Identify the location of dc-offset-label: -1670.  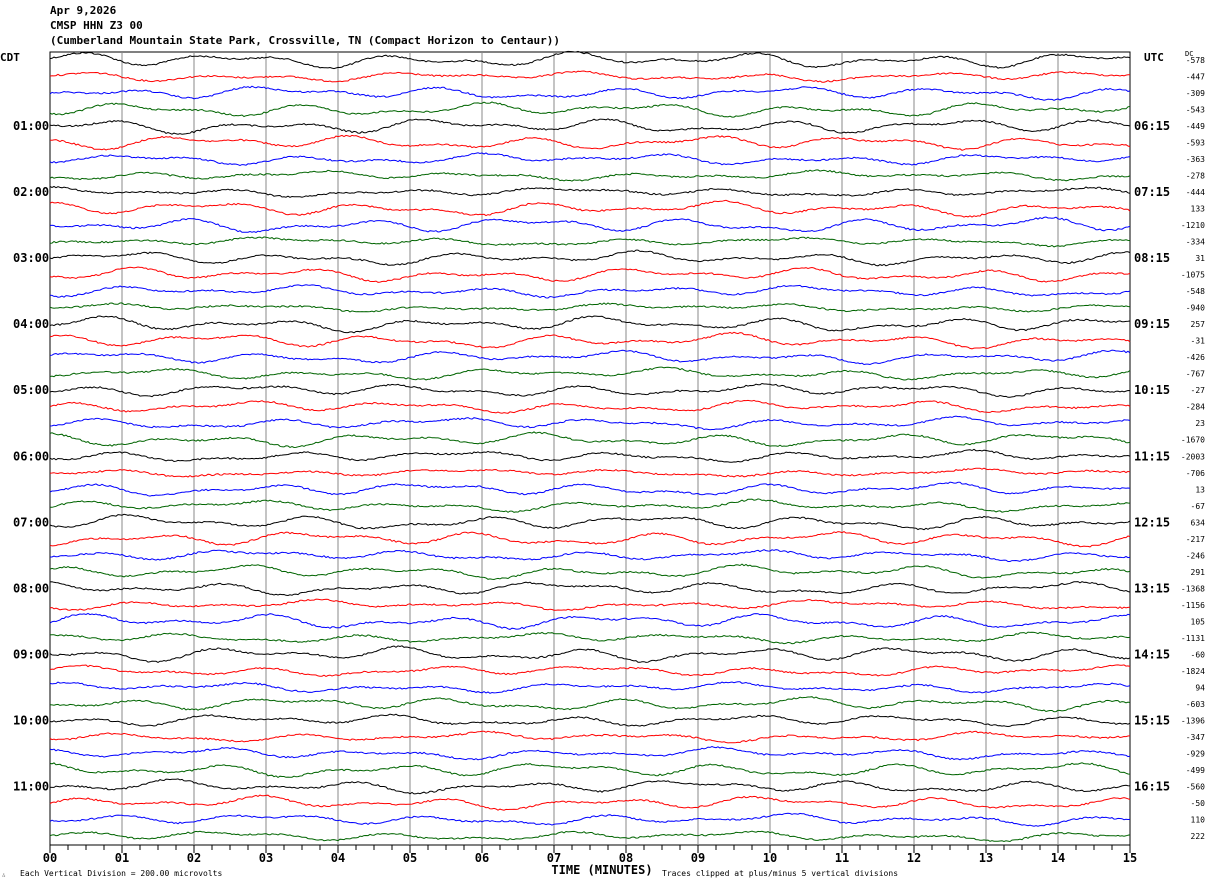
(1193, 440).